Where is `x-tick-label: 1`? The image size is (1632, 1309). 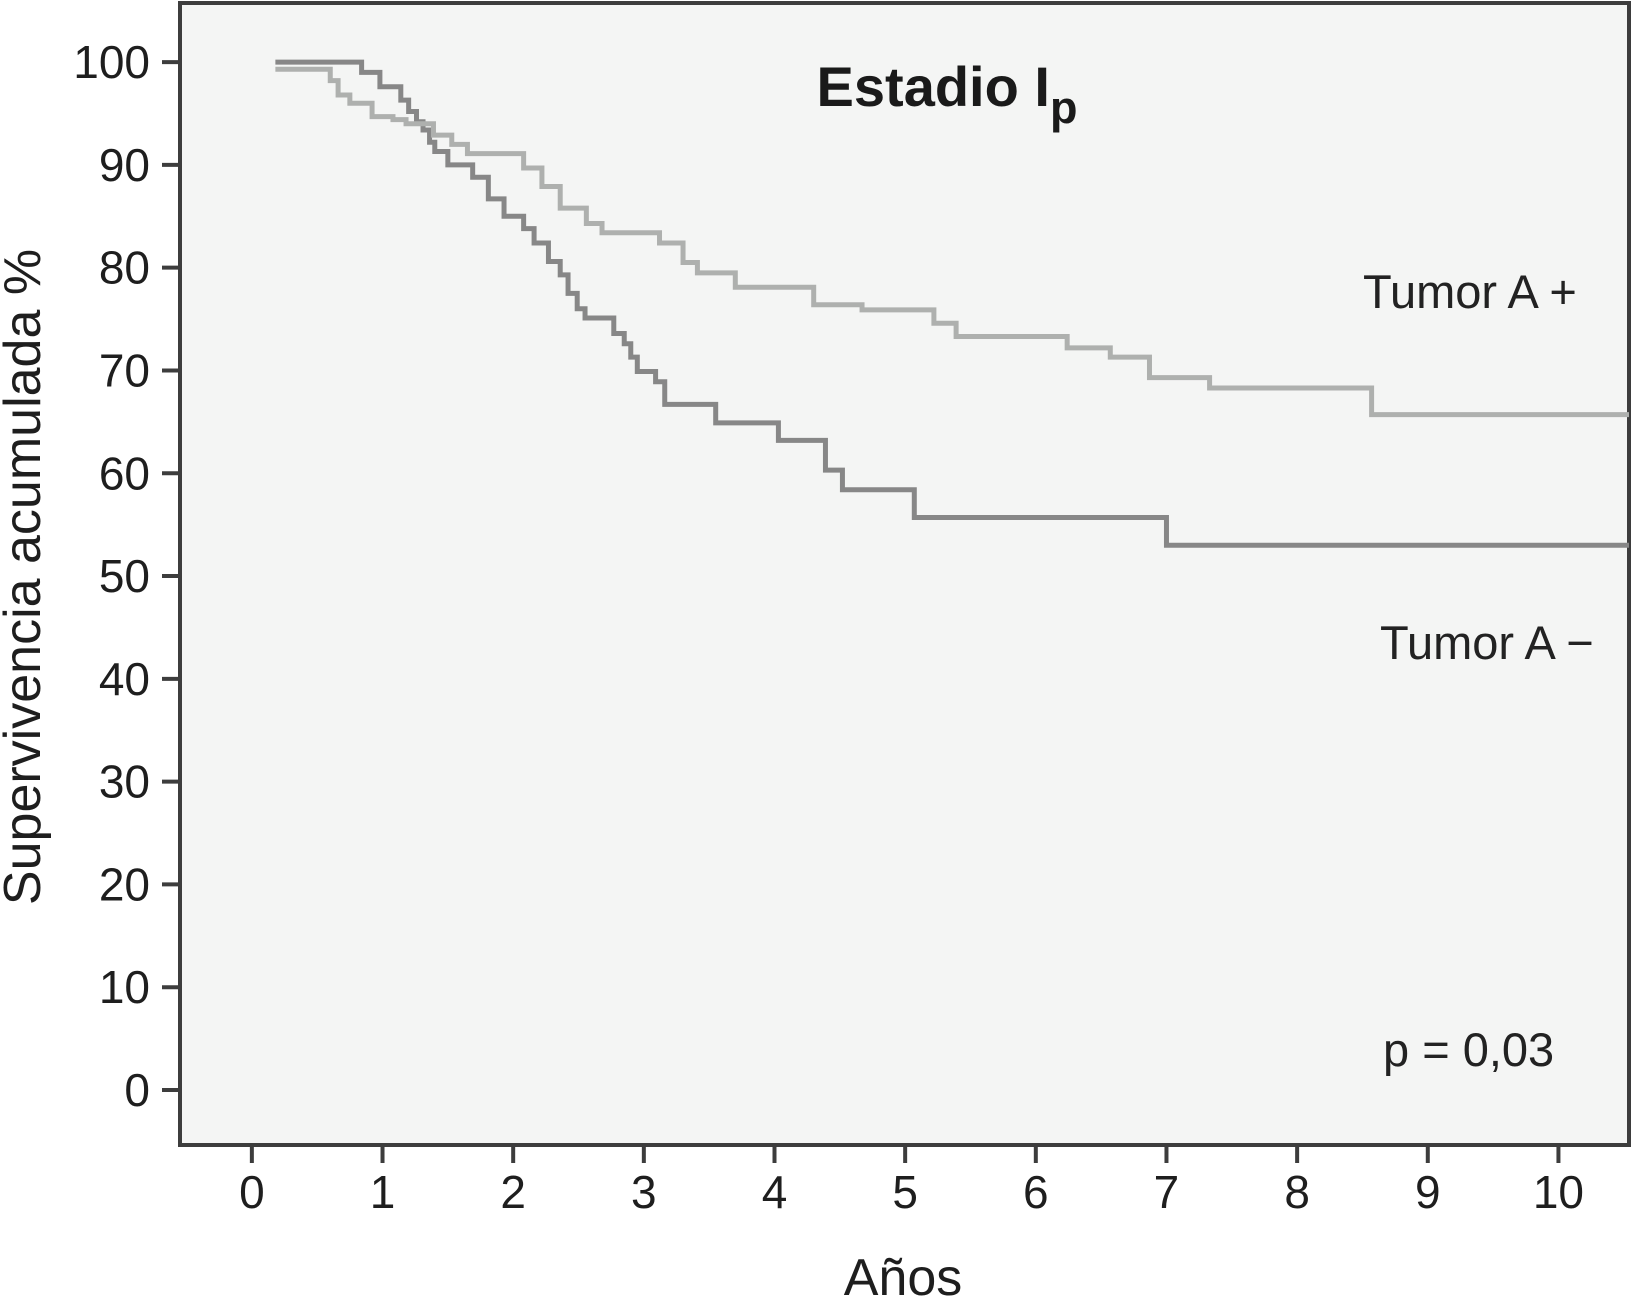 x-tick-label: 1 is located at coordinates (383, 1192).